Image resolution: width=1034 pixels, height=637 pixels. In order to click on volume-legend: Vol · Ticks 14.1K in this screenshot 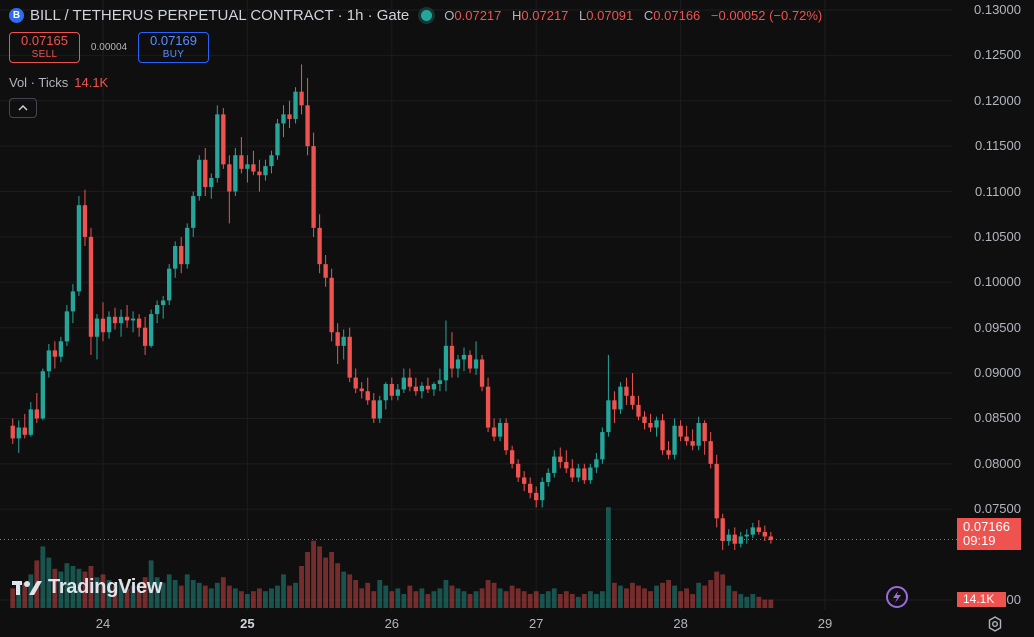, I will do `click(58, 82)`.